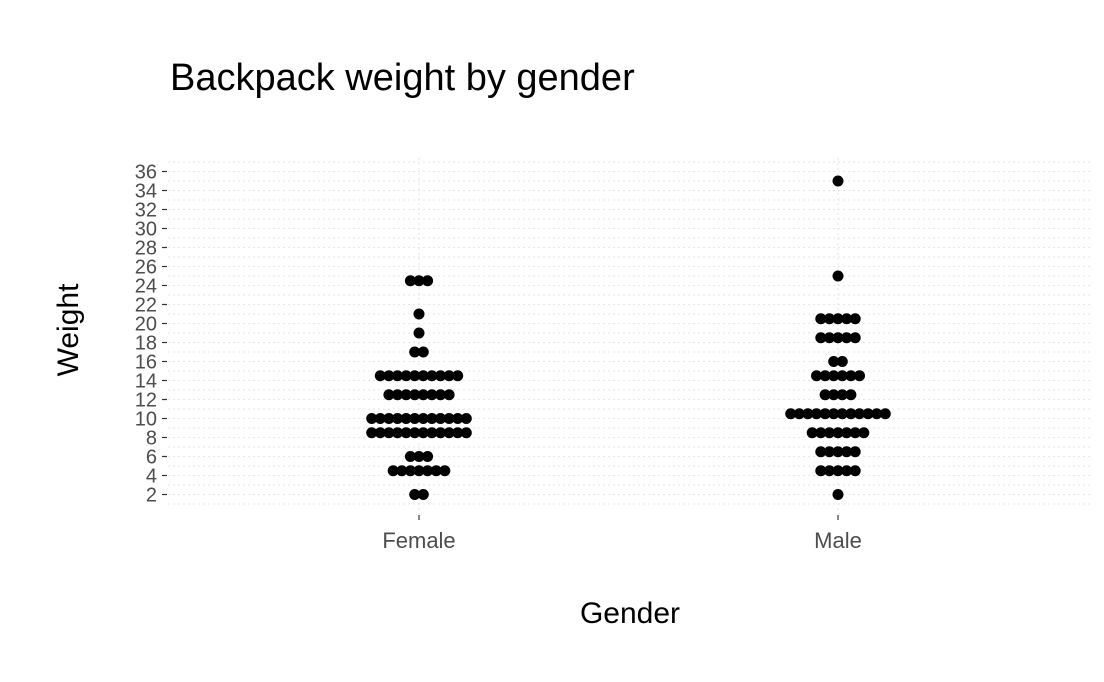 The width and height of the screenshot is (1104, 682). Describe the element at coordinates (151, 496) in the screenshot. I see `y-tick-label: 2` at that location.